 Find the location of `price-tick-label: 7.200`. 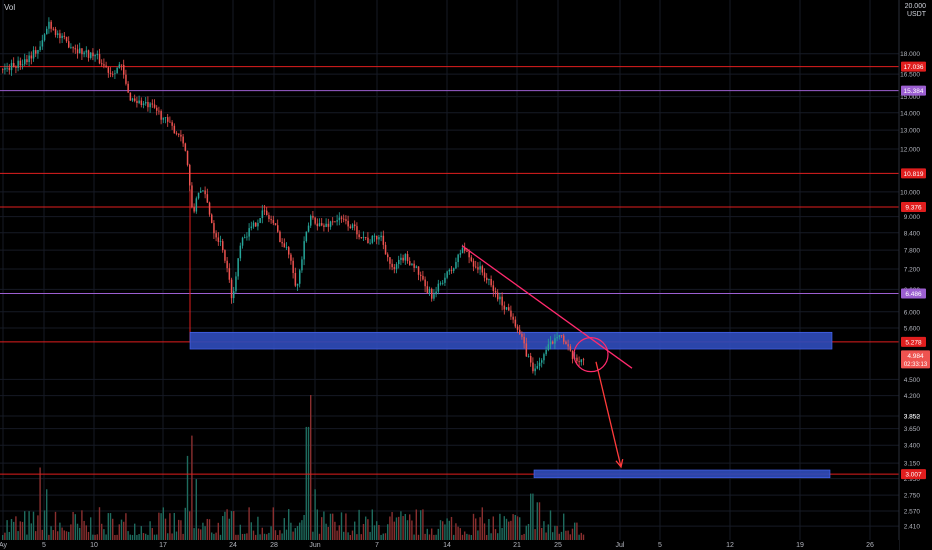

price-tick-label: 7.200 is located at coordinates (912, 269).